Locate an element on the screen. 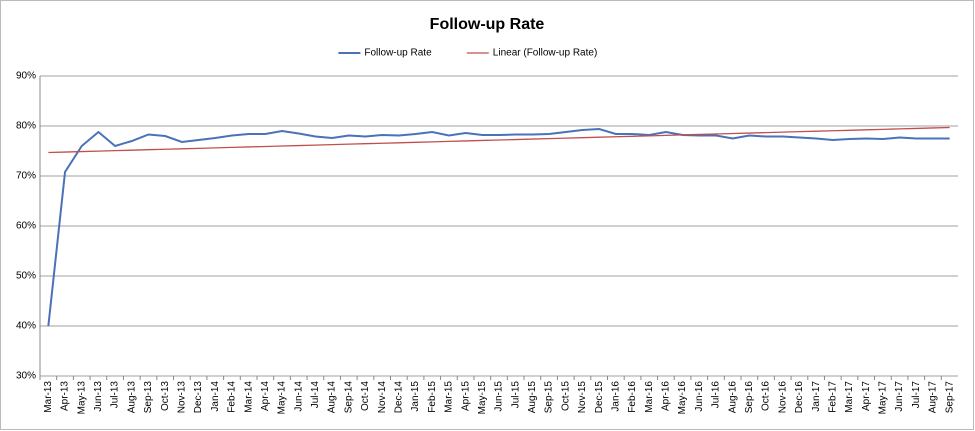 This screenshot has height=431, width=975. x-tick-label: Apr-15 is located at coordinates (465, 396).